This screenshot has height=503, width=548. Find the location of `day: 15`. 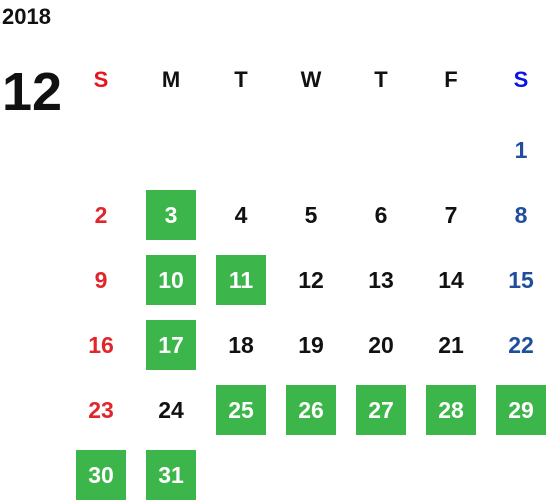

day: 15 is located at coordinates (521, 279).